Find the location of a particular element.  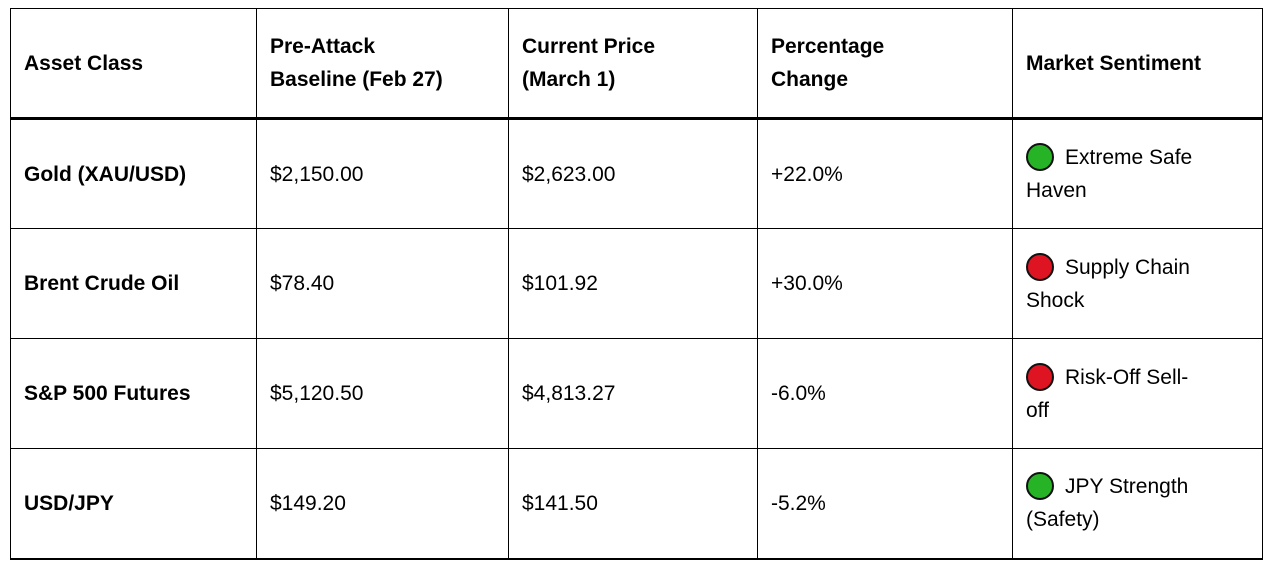

cell-asset: S&P 500 Futures is located at coordinates (133, 393).